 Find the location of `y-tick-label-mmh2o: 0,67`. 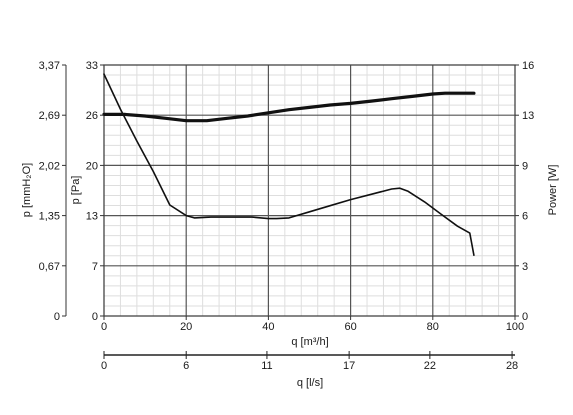

y-tick-label-mmh2o: 0,67 is located at coordinates (49, 267).